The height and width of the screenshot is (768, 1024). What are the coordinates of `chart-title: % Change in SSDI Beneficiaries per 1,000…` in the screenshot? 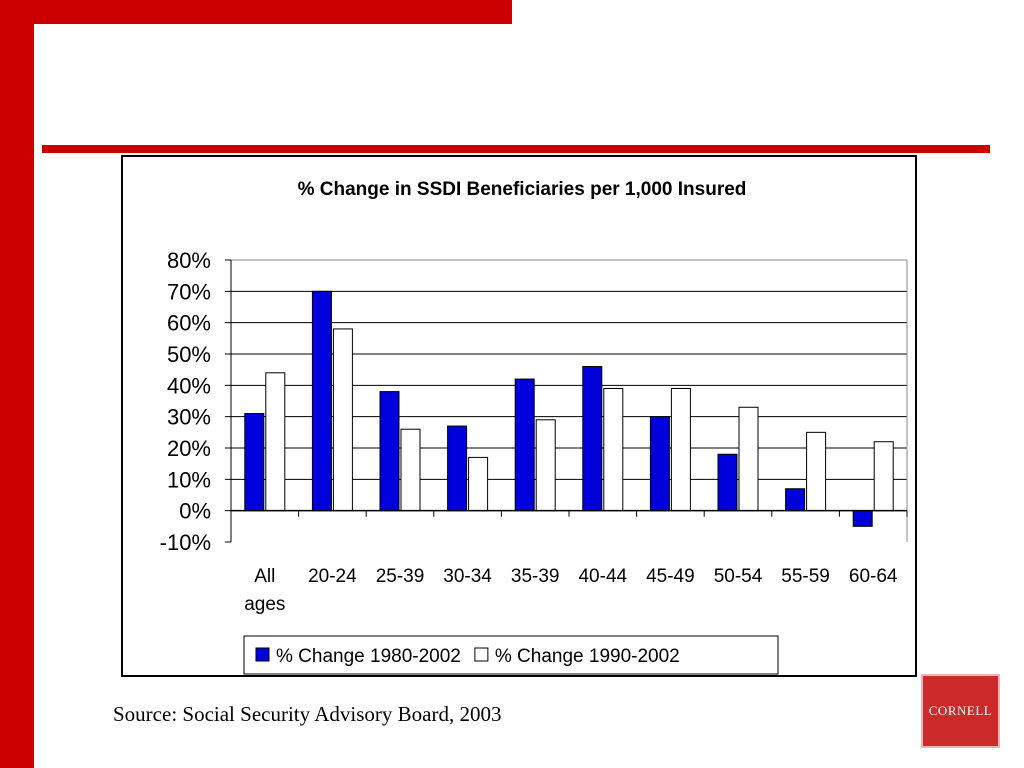 It's located at (522, 189).